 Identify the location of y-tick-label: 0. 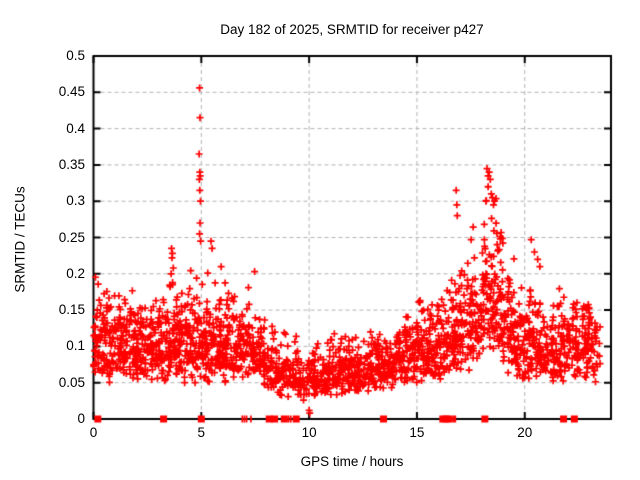
(81, 418).